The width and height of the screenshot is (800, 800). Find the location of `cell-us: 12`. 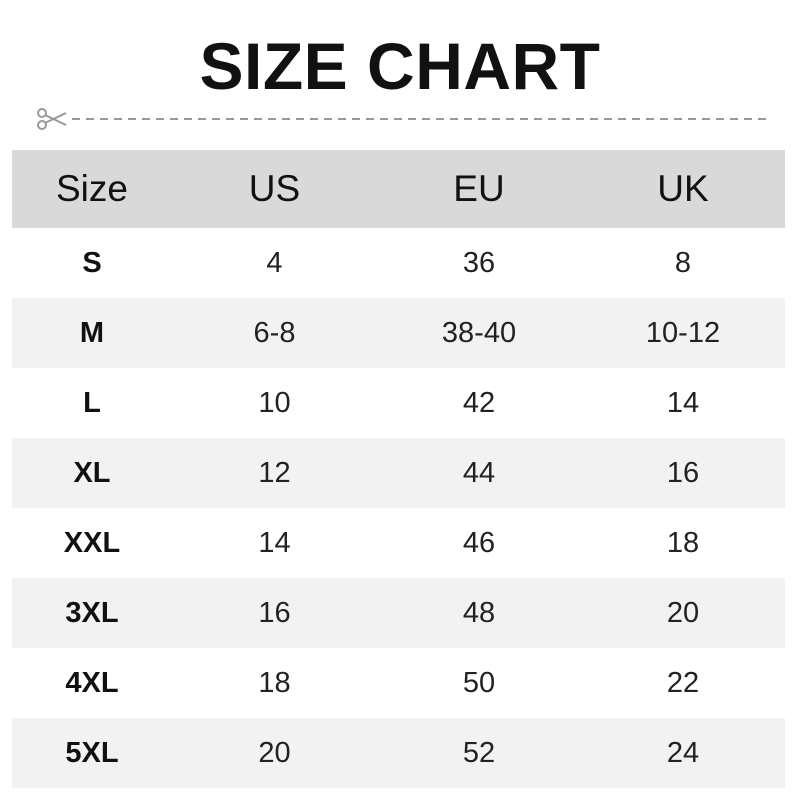

cell-us: 12 is located at coordinates (274, 473).